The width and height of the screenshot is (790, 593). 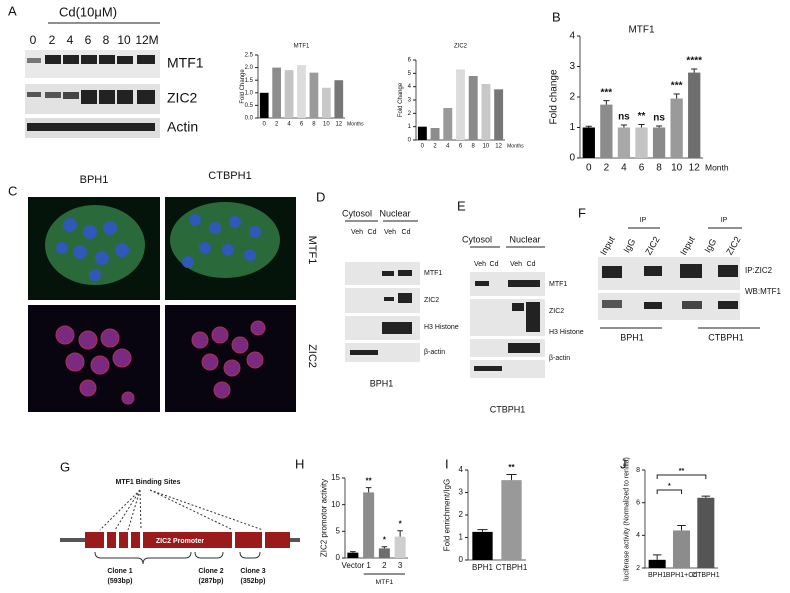 I want to click on y-tick-label: 8, so click(x=638, y=470).